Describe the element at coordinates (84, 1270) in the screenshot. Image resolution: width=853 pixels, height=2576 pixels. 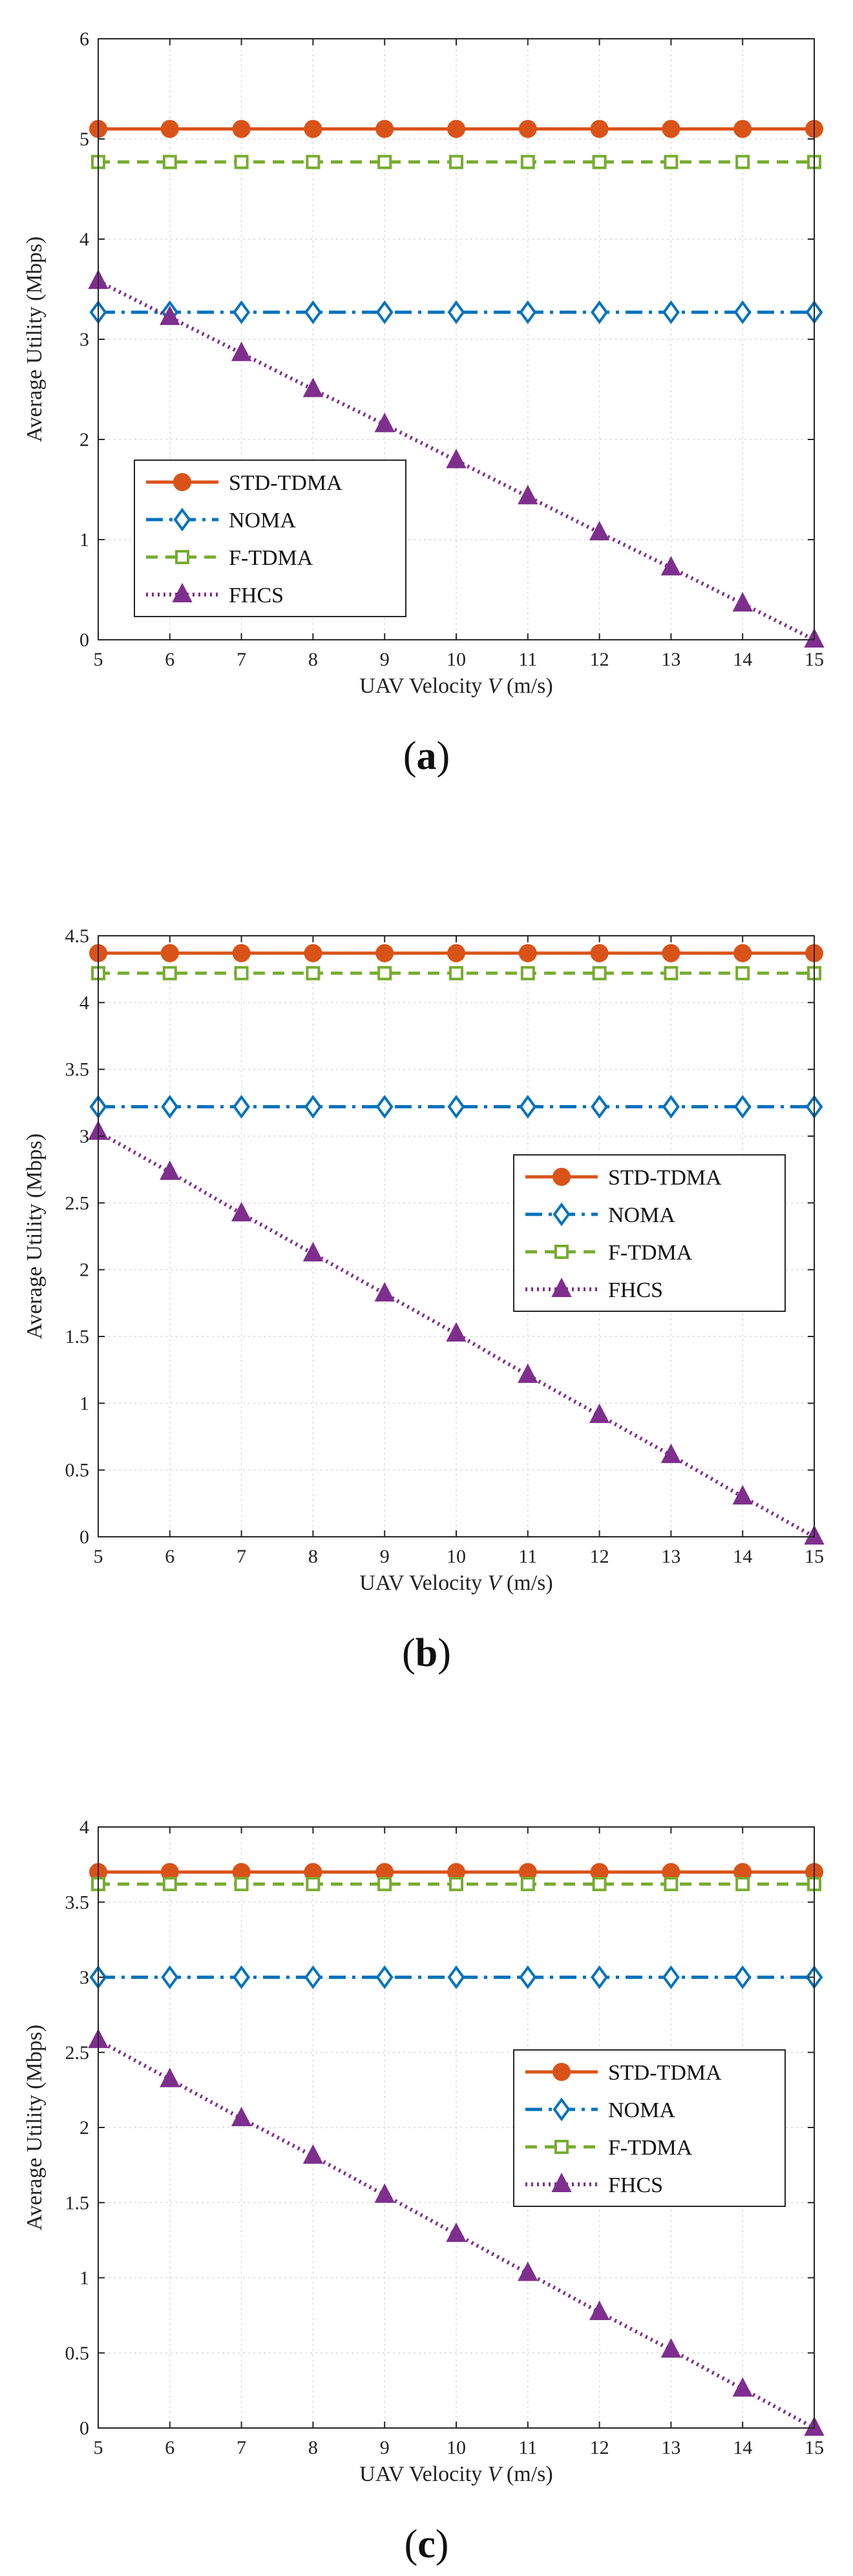
I see `y-tick-label: 2` at that location.